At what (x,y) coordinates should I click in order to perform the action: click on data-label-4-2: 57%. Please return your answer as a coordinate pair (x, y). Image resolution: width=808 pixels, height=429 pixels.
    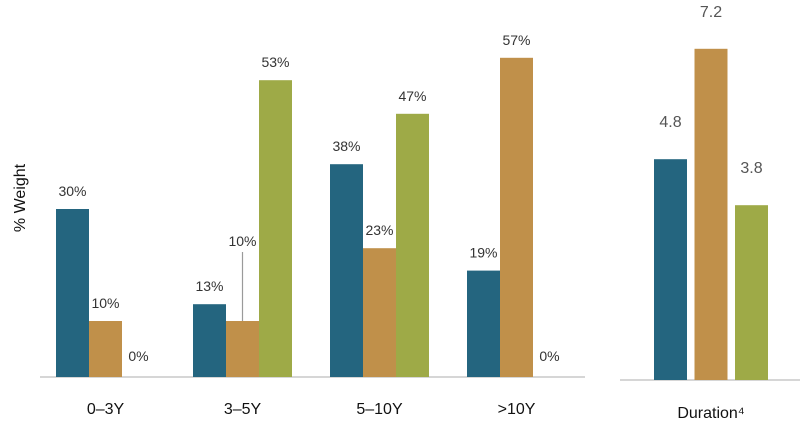
    Looking at the image, I should click on (516, 40).